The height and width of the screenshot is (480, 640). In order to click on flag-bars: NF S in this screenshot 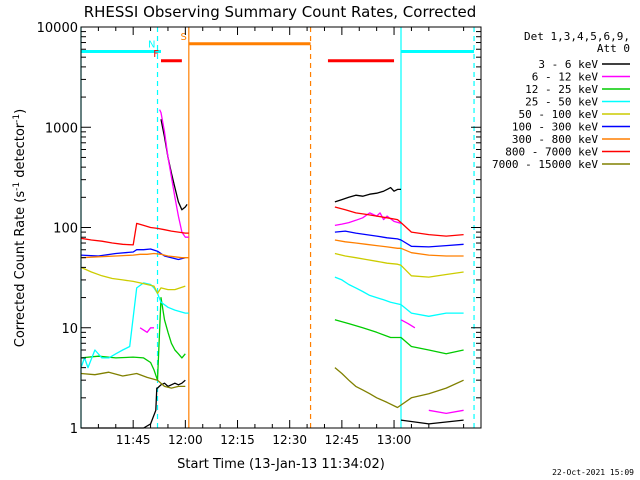, I will do `click(278, 47)`.